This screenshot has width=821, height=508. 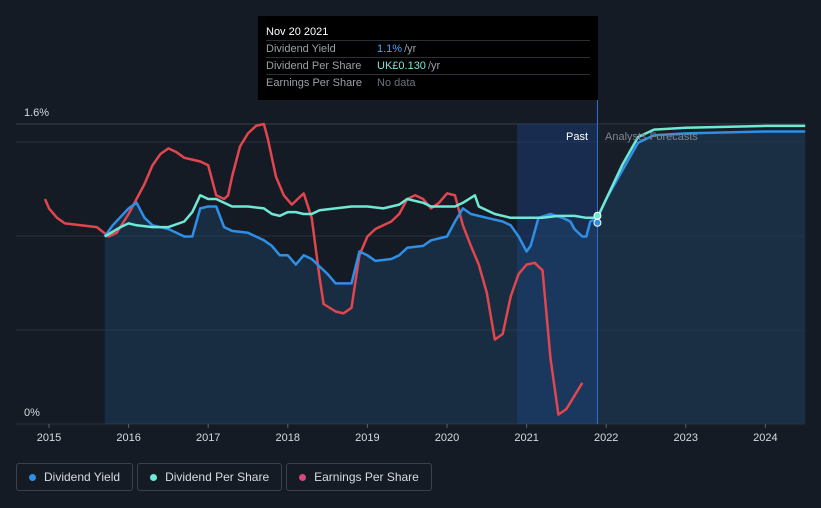 I want to click on legend-item-earnings-per-share: Earnings Per Share, so click(x=359, y=477).